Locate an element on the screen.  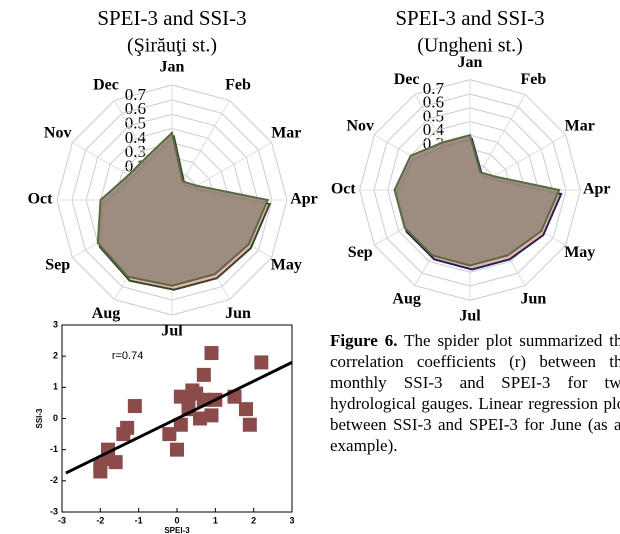
r-tick-label: 0.5 is located at coordinates (433, 115).